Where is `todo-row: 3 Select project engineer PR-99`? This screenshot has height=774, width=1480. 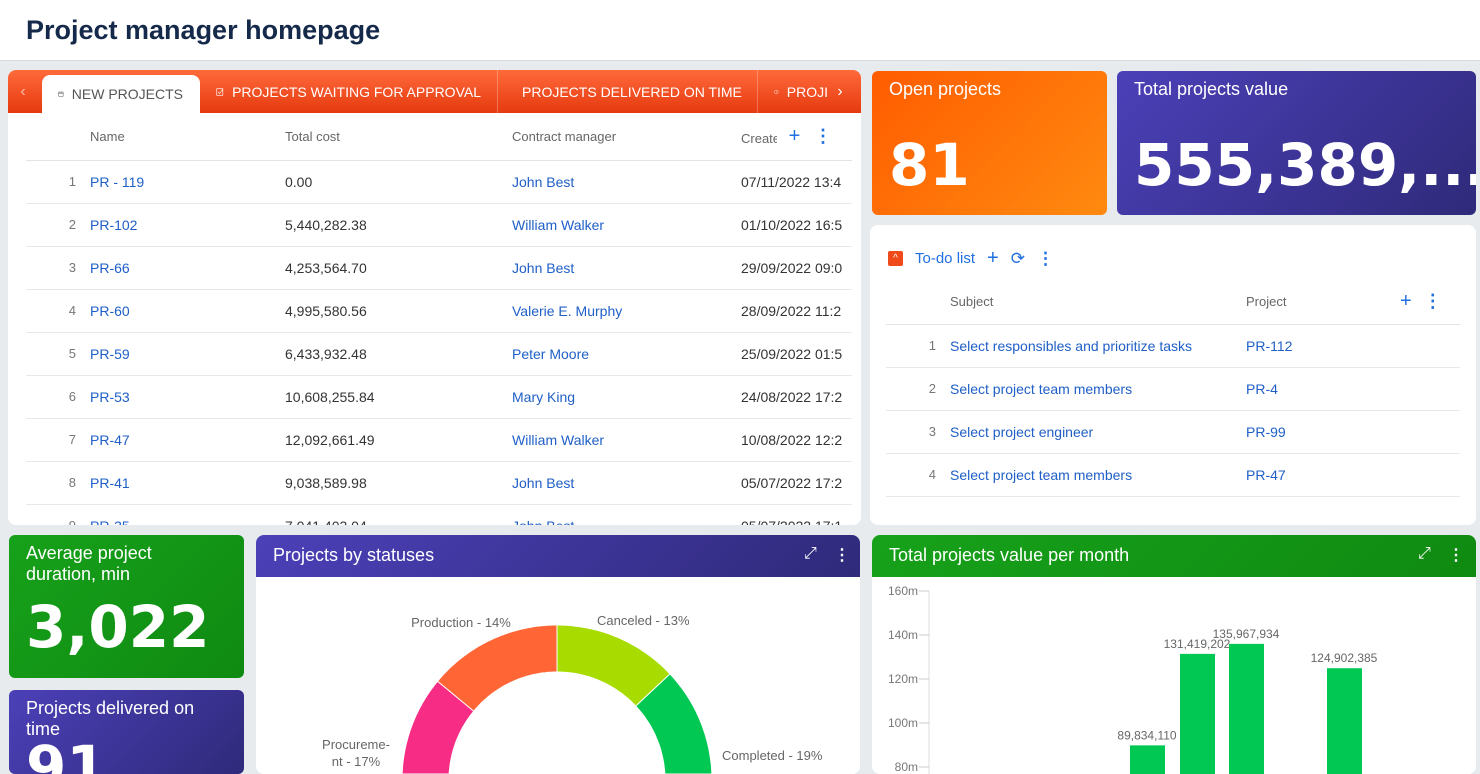
todo-row: 3 Select project engineer PR-99 is located at coordinates (1173, 432).